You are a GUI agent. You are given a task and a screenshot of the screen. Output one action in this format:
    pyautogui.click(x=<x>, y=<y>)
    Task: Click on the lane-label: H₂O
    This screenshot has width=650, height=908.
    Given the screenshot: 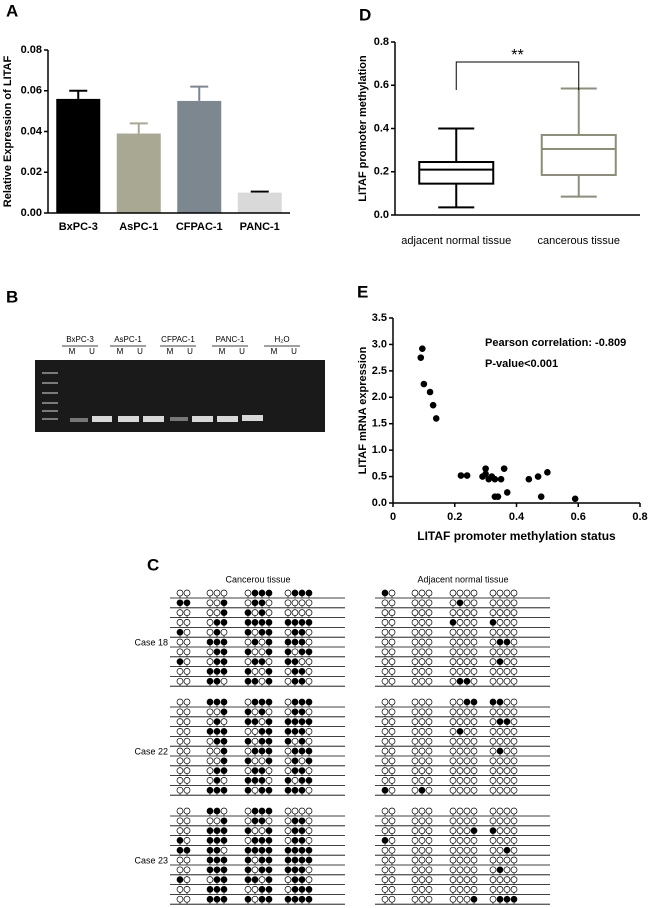 What is the action you would take?
    pyautogui.click(x=281, y=339)
    